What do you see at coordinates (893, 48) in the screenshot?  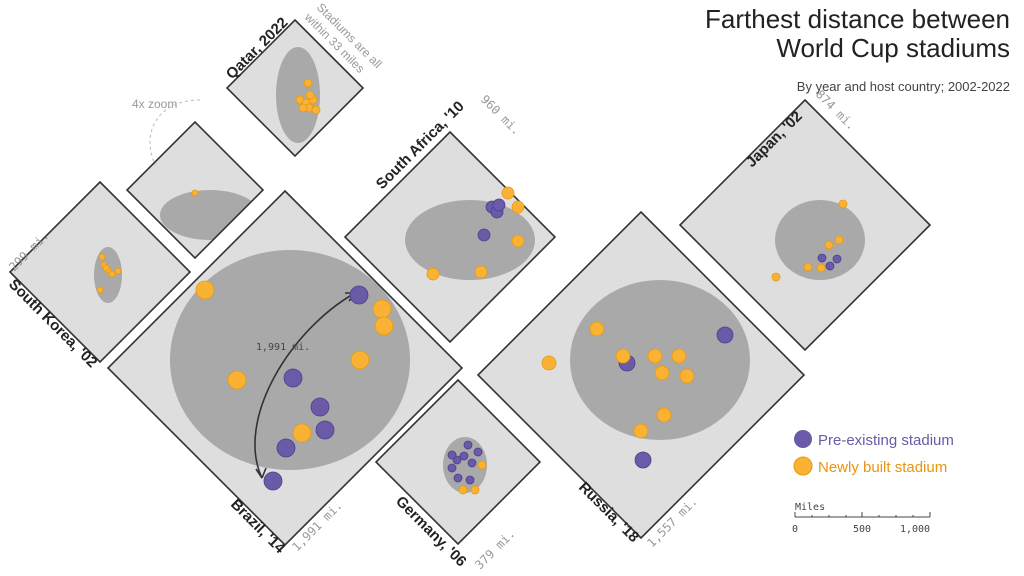 I see `title-line: World Cup stadiums` at bounding box center [893, 48].